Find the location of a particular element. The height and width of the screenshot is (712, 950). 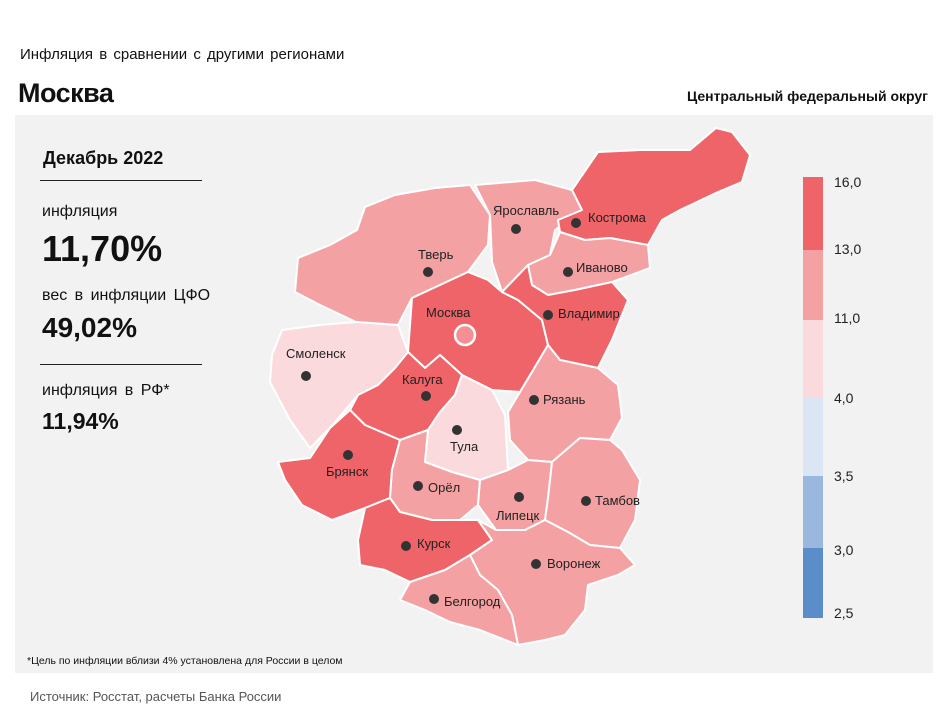

city-label-lipetsk: Липецк is located at coordinates (518, 515).